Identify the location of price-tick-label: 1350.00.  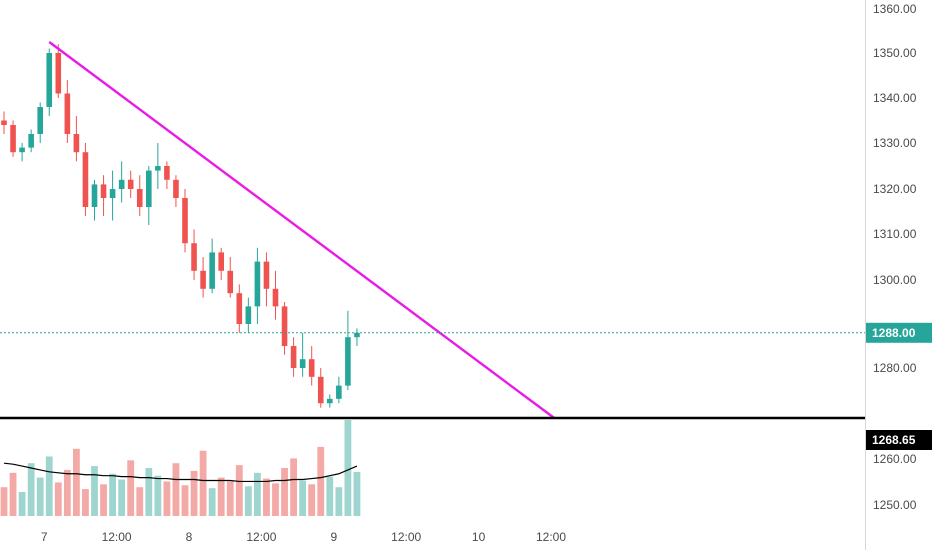
(895, 53).